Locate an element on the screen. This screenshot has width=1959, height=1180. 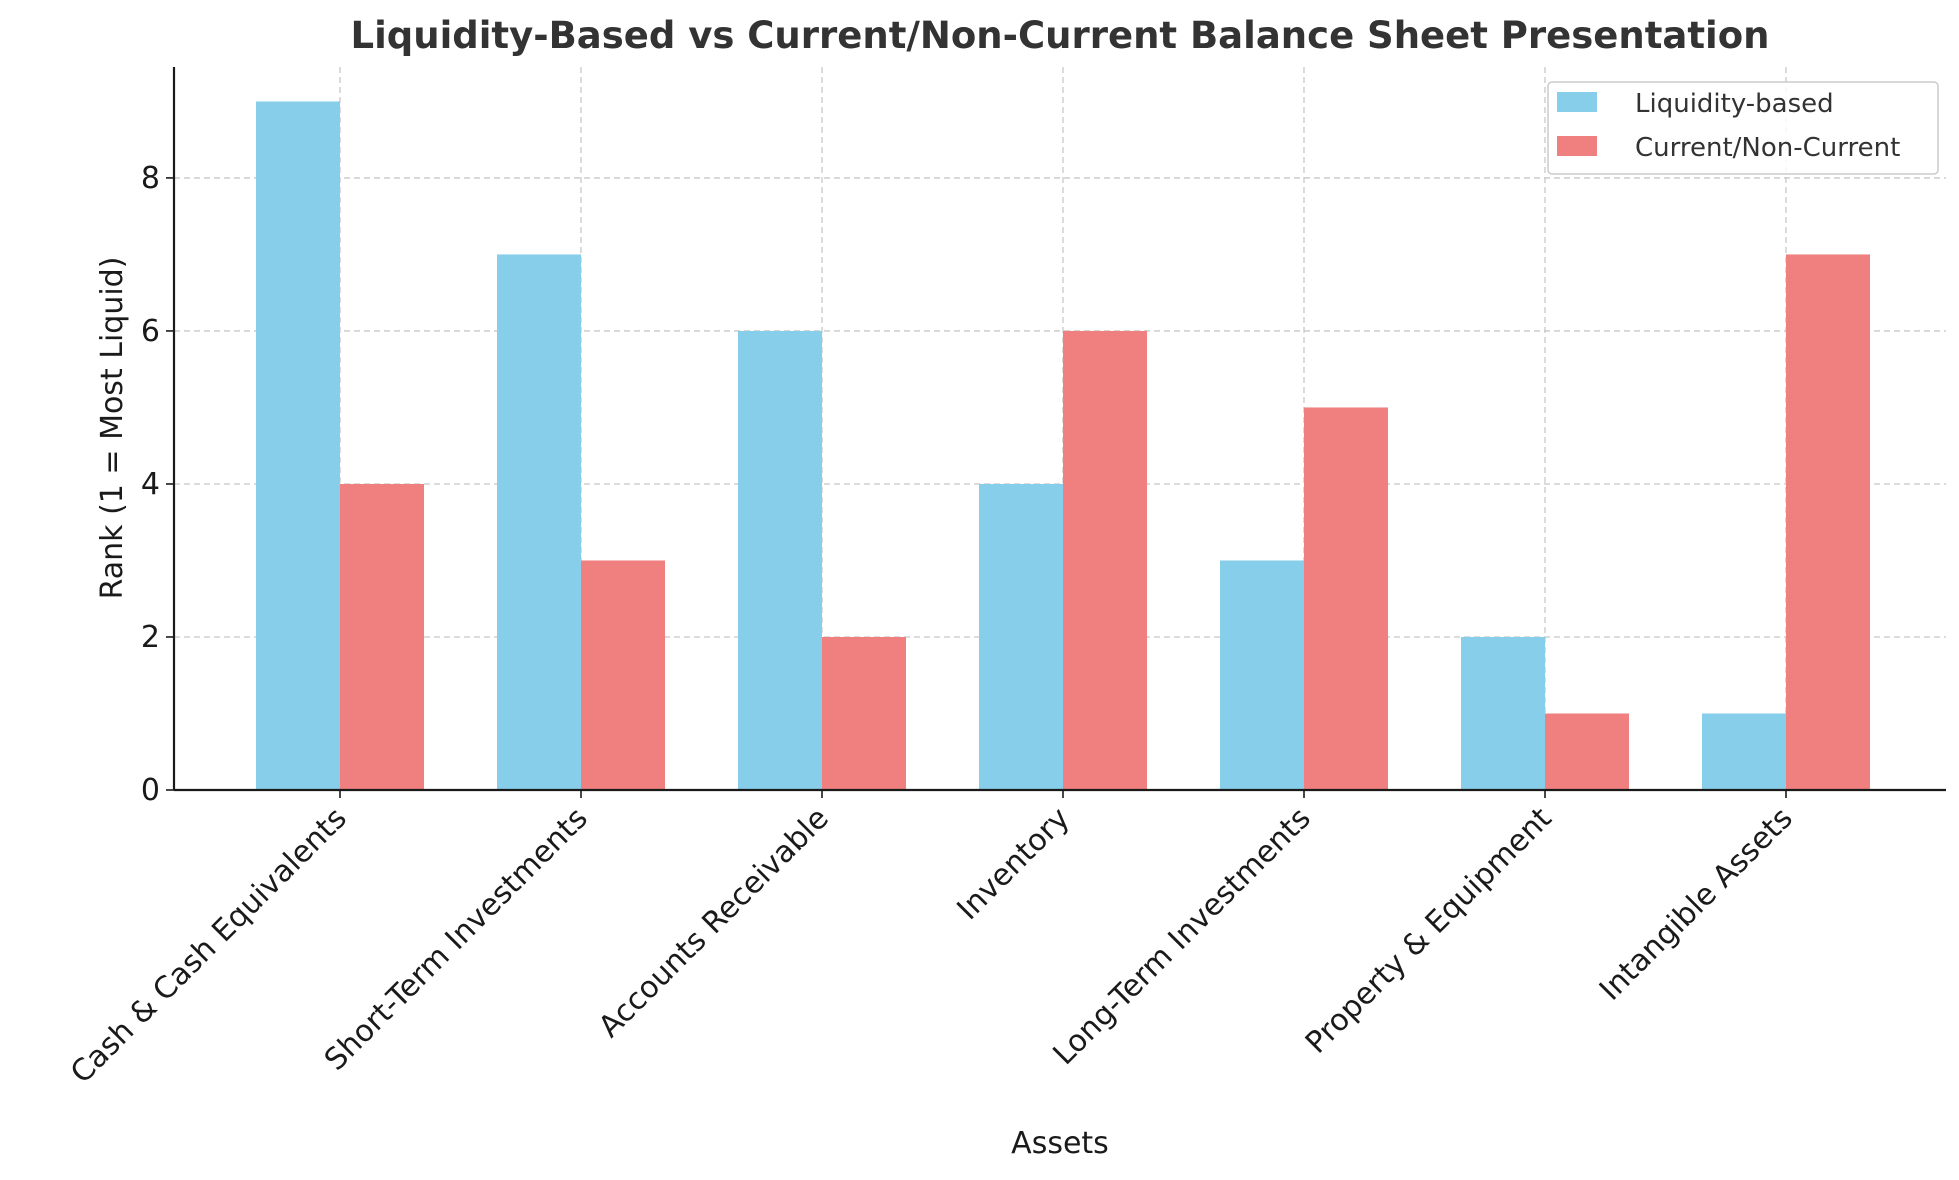
y-tick-label-2: 4 is located at coordinates (150, 484).